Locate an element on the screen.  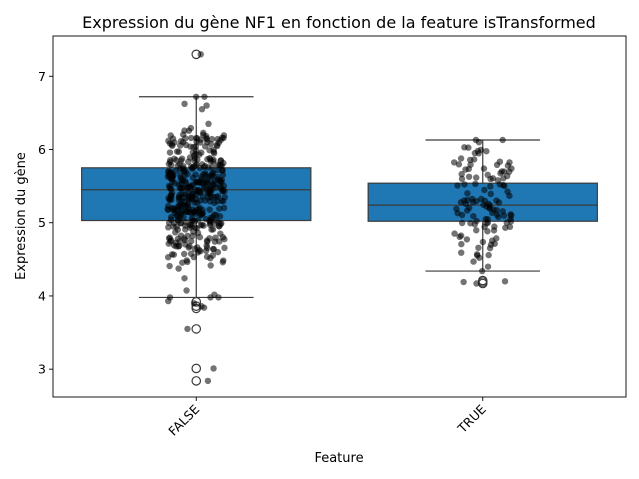
y-tick-label: 5 is located at coordinates (42, 222).